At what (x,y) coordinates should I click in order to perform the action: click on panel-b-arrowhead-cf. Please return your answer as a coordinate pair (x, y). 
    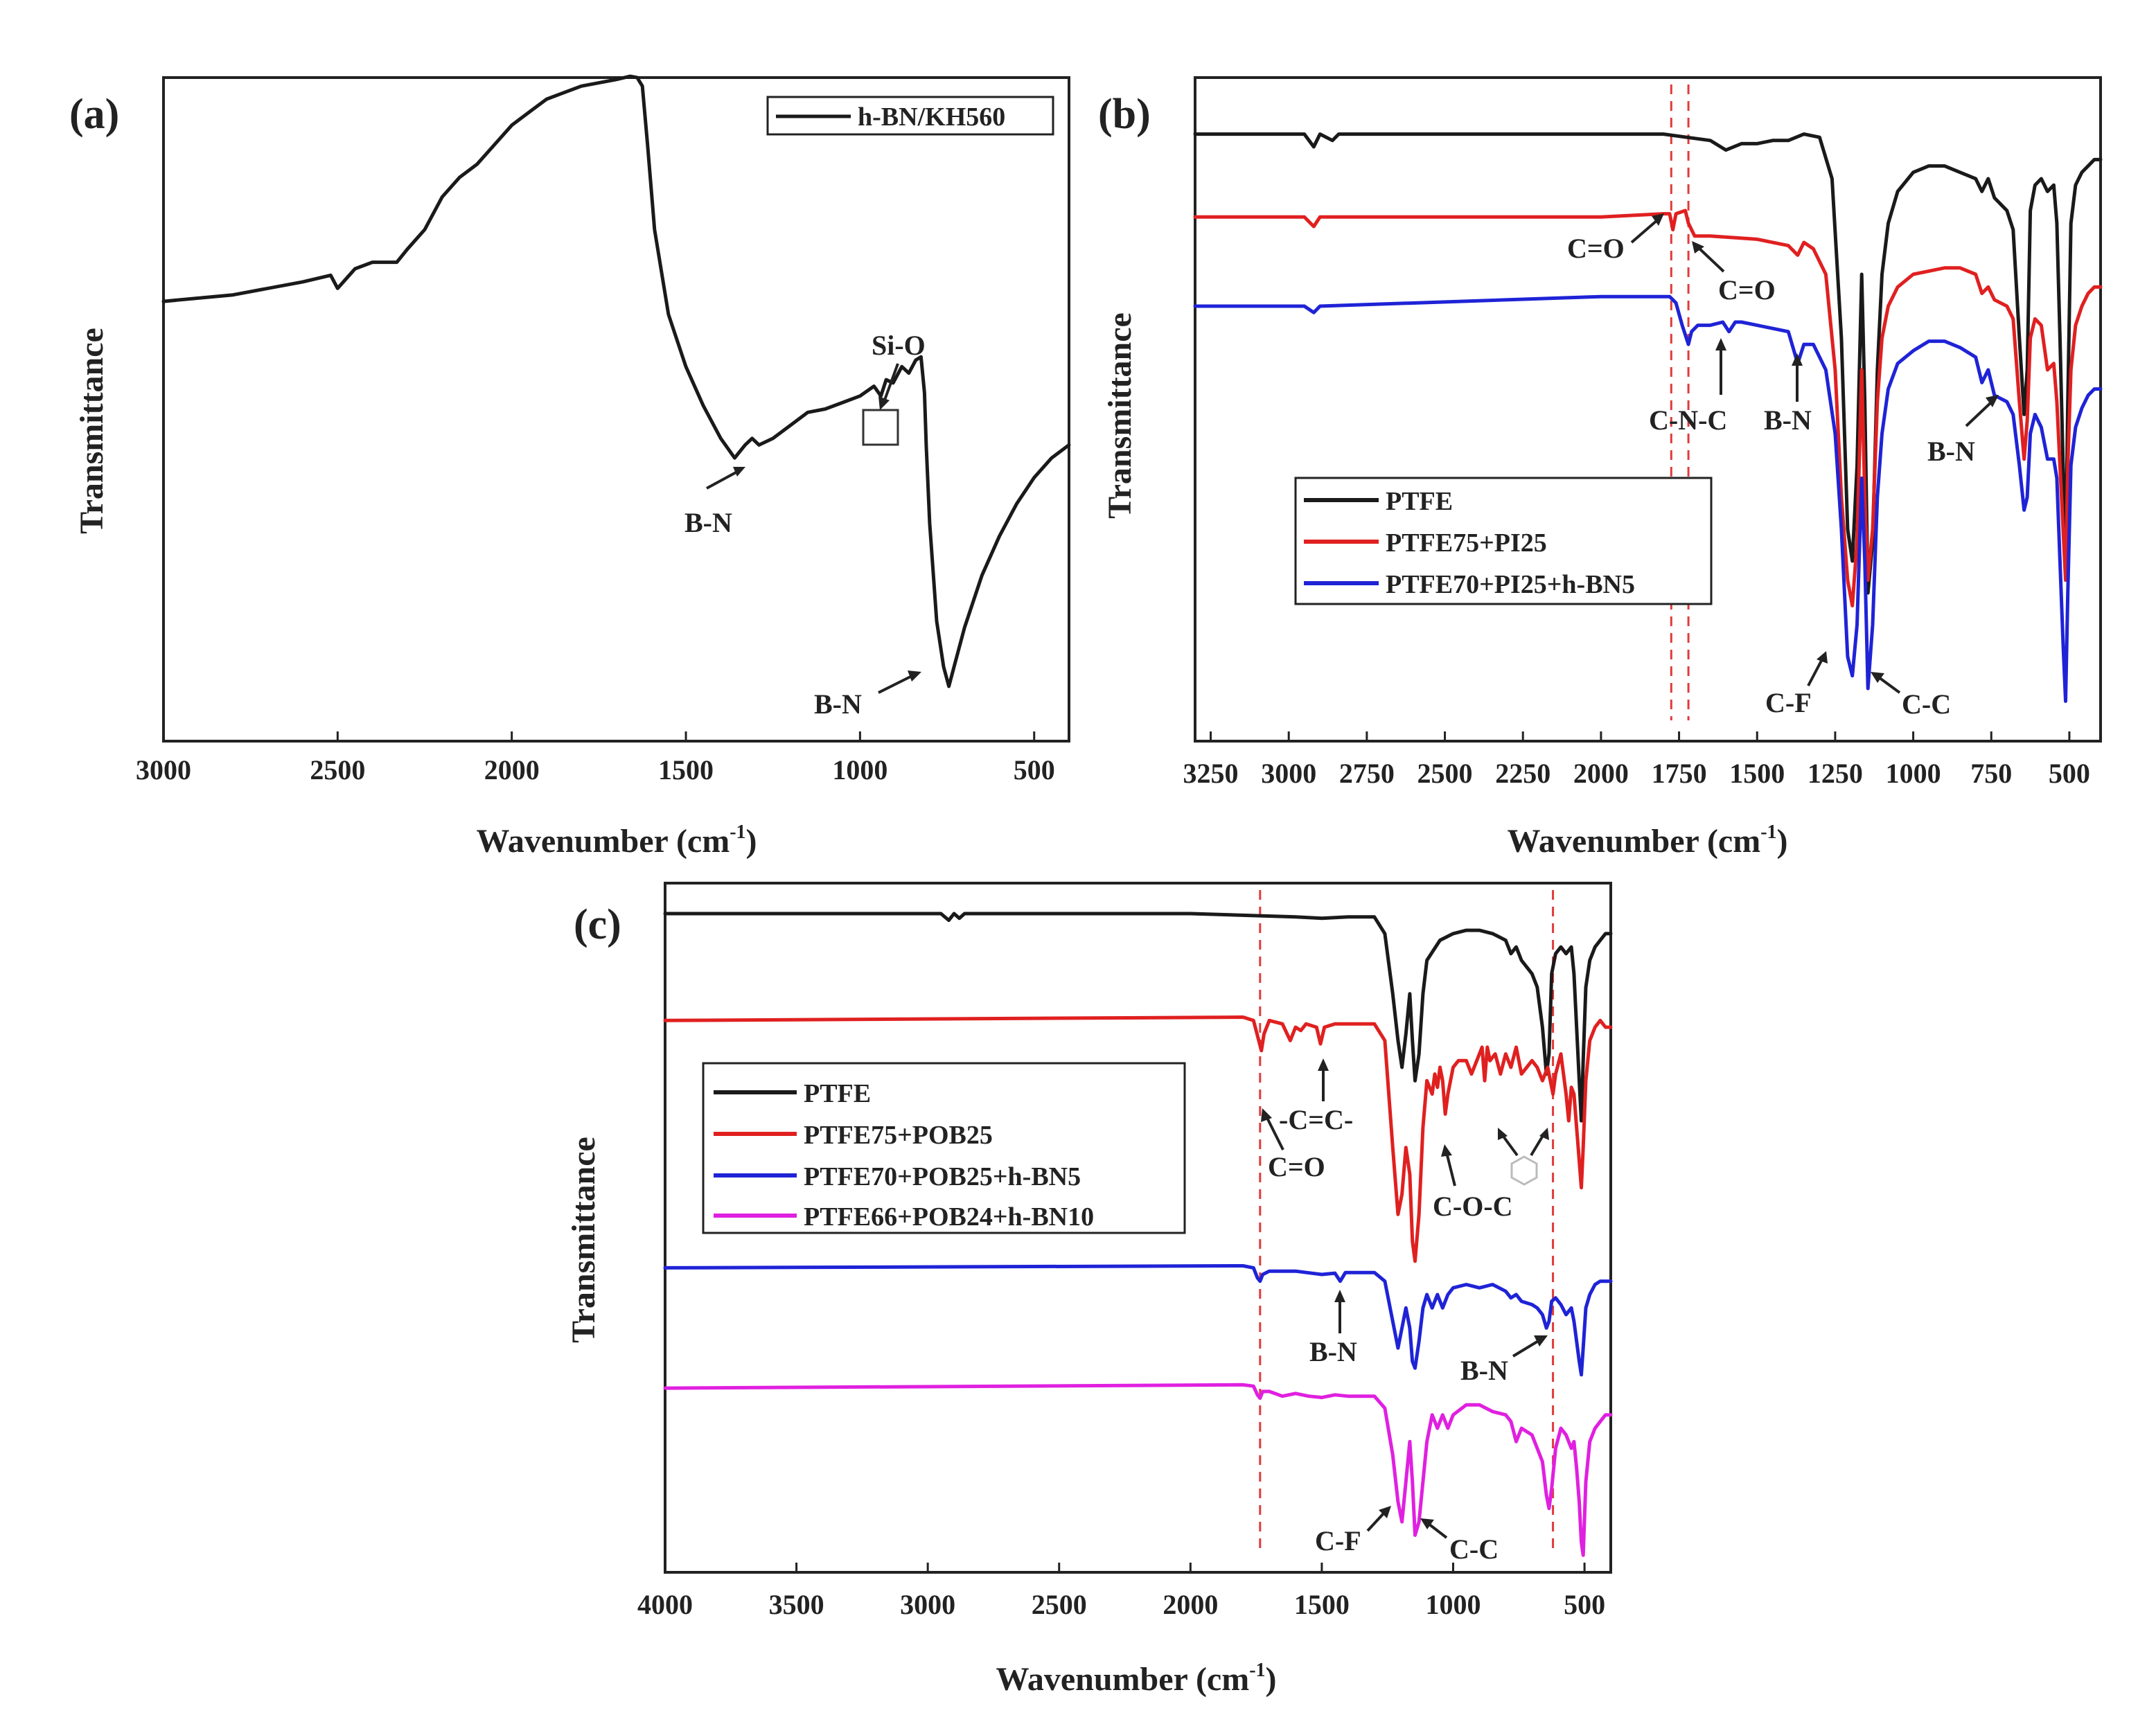
    Looking at the image, I should click on (1823, 657).